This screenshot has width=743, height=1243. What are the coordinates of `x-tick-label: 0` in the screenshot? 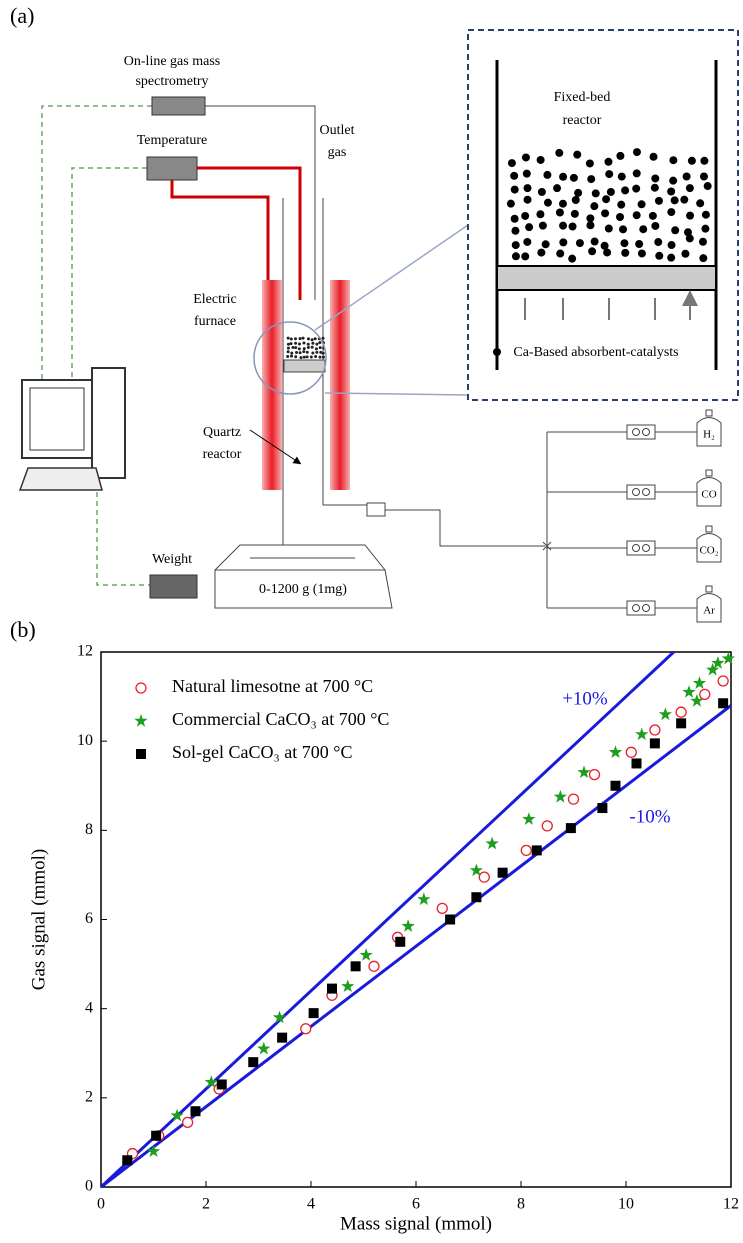 It's located at (101, 1204).